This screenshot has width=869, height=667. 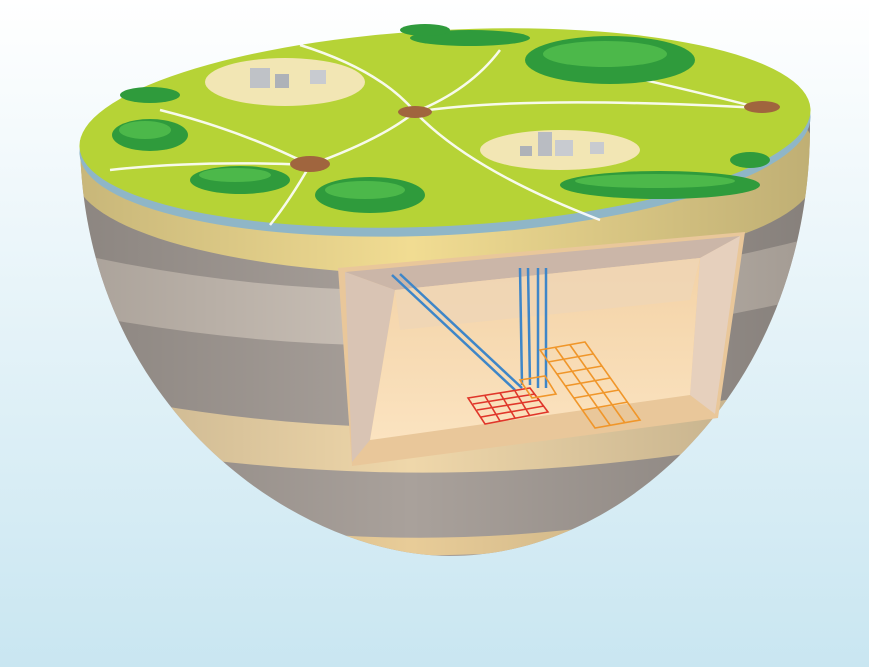 I want to click on mine-shafts, so click(x=469, y=329).